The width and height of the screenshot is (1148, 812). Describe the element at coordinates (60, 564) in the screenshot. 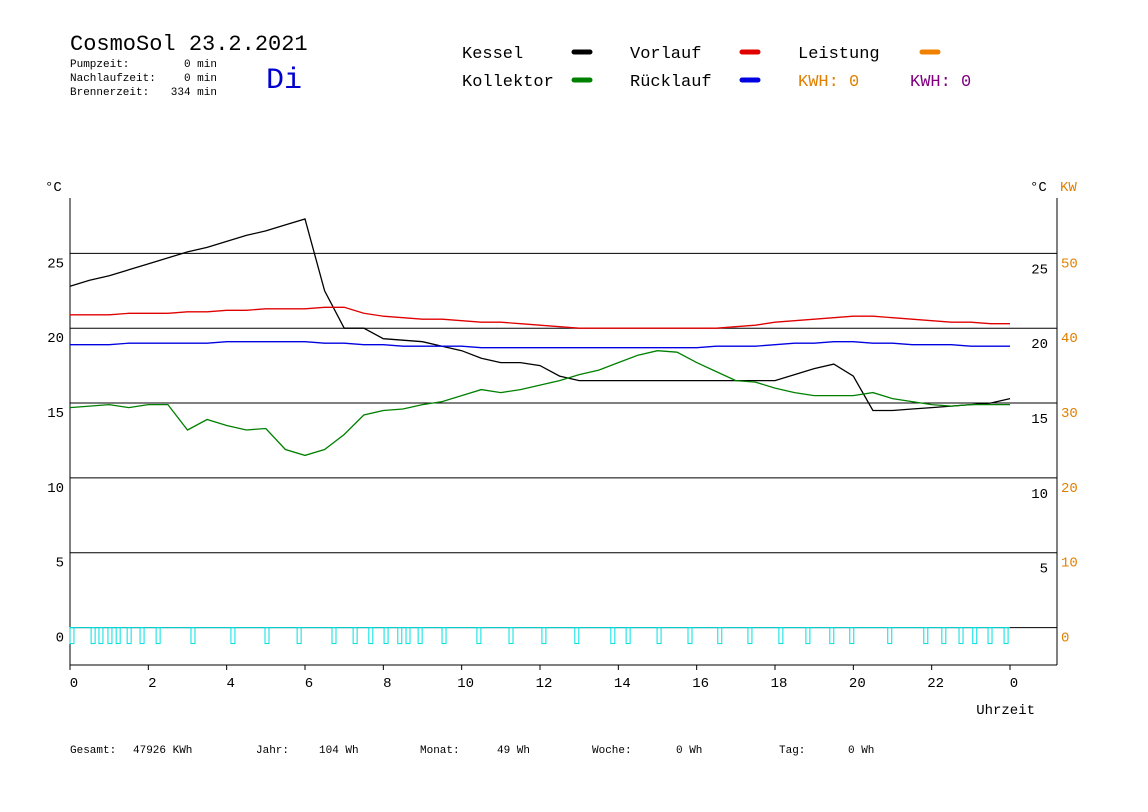

I see `y-tick-label: 5` at that location.